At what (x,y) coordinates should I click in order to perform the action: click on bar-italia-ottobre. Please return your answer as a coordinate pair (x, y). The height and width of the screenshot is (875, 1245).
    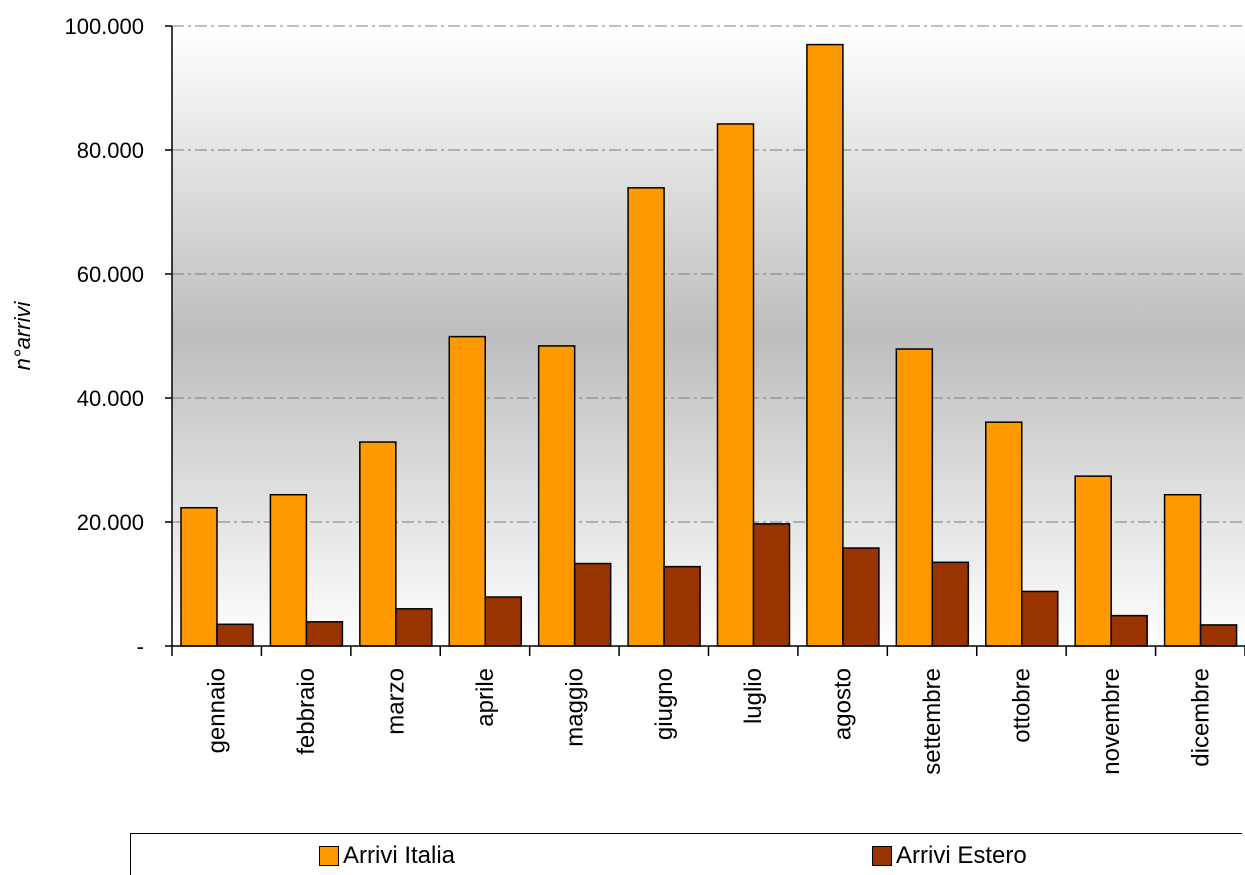
    Looking at the image, I should click on (1004, 534).